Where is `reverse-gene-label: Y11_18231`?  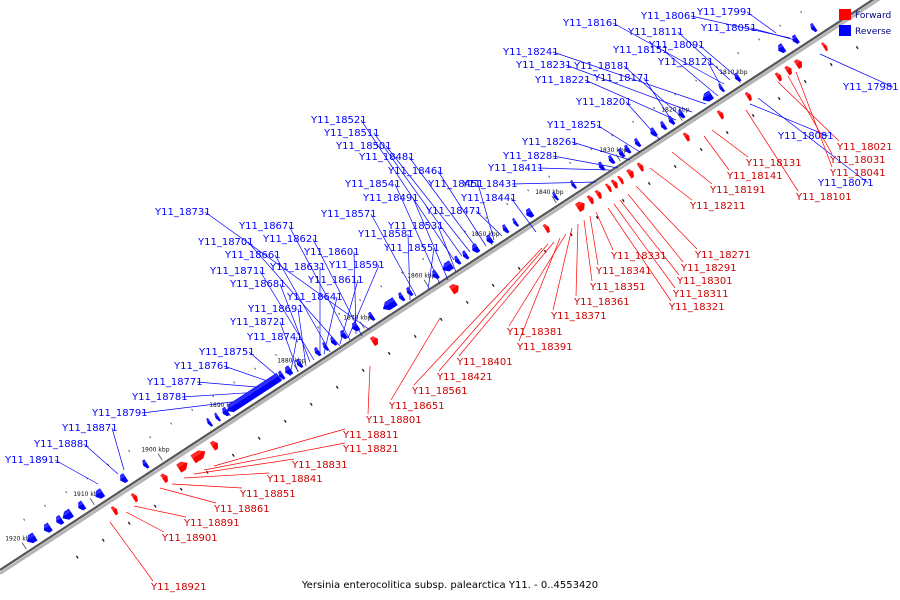 reverse-gene-label: Y11_18231 is located at coordinates (543, 65).